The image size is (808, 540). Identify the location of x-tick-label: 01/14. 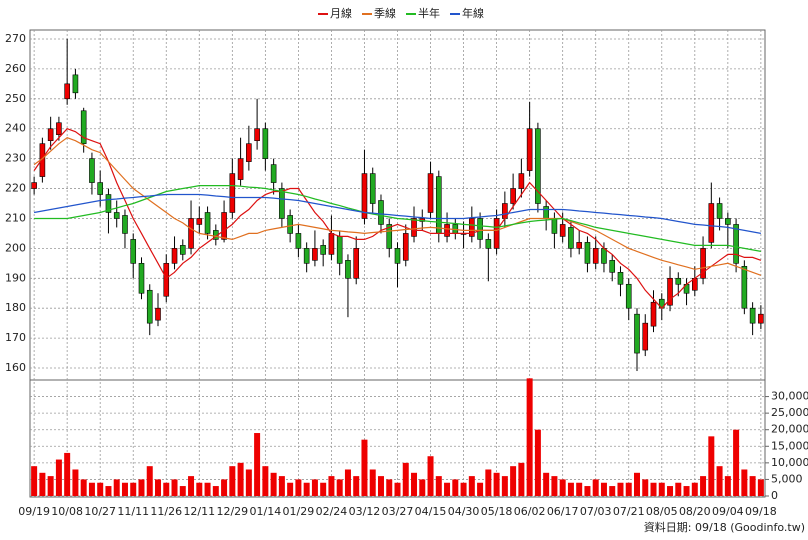
(266, 511).